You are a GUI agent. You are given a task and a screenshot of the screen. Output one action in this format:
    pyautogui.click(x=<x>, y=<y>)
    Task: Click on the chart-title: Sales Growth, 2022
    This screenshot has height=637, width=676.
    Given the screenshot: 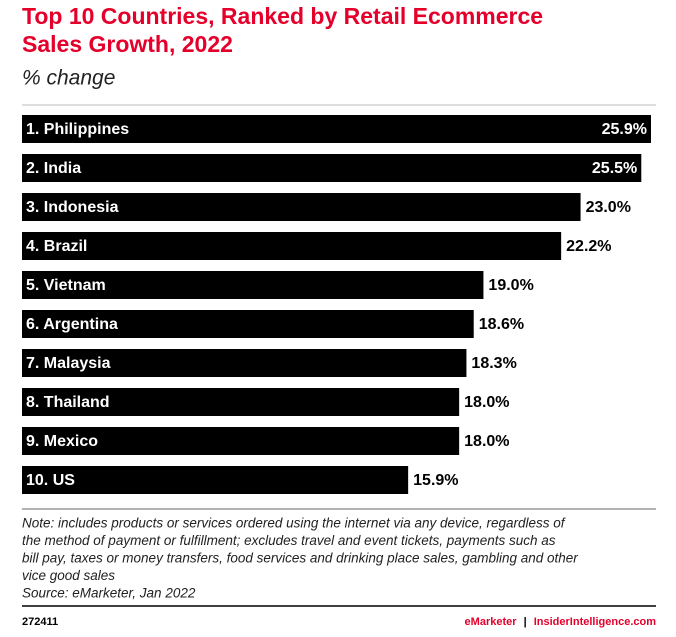 What is the action you would take?
    pyautogui.click(x=127, y=44)
    